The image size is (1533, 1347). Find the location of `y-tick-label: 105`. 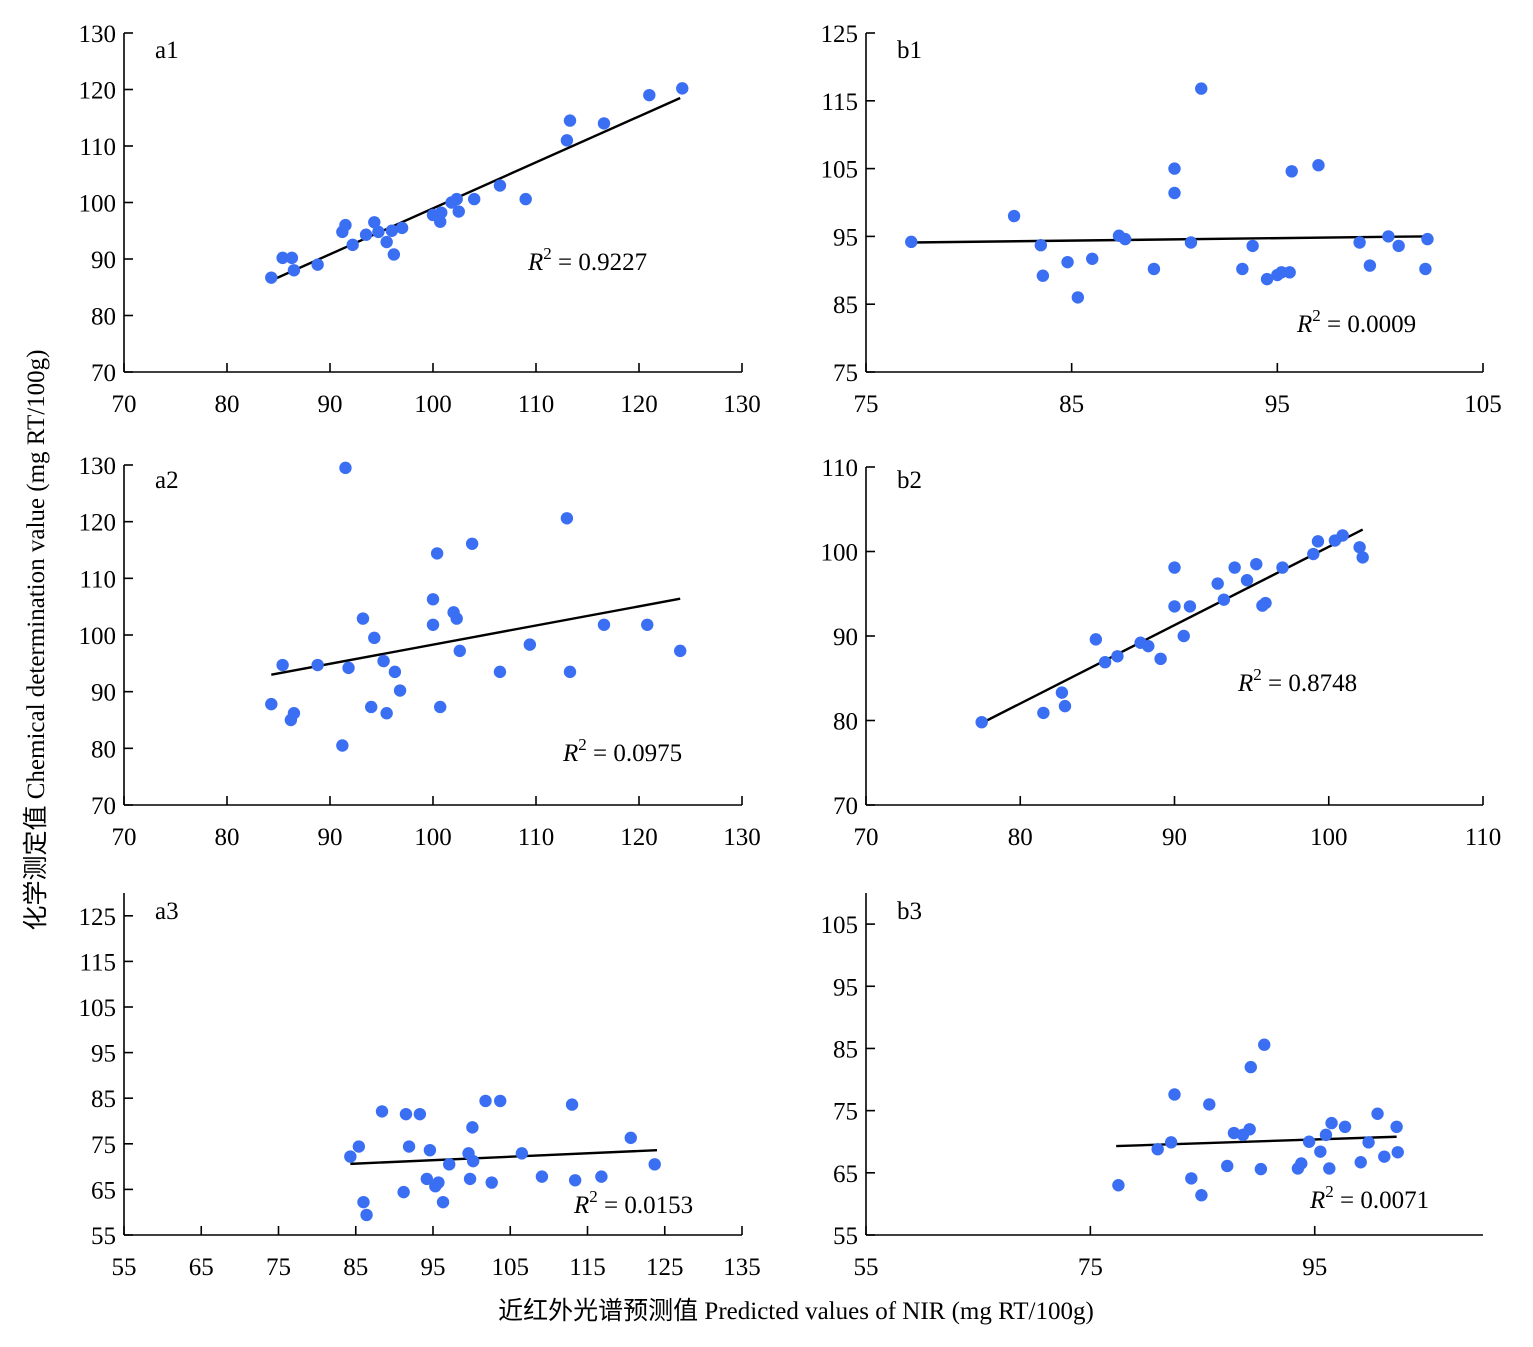

y-tick-label: 105 is located at coordinates (840, 170).